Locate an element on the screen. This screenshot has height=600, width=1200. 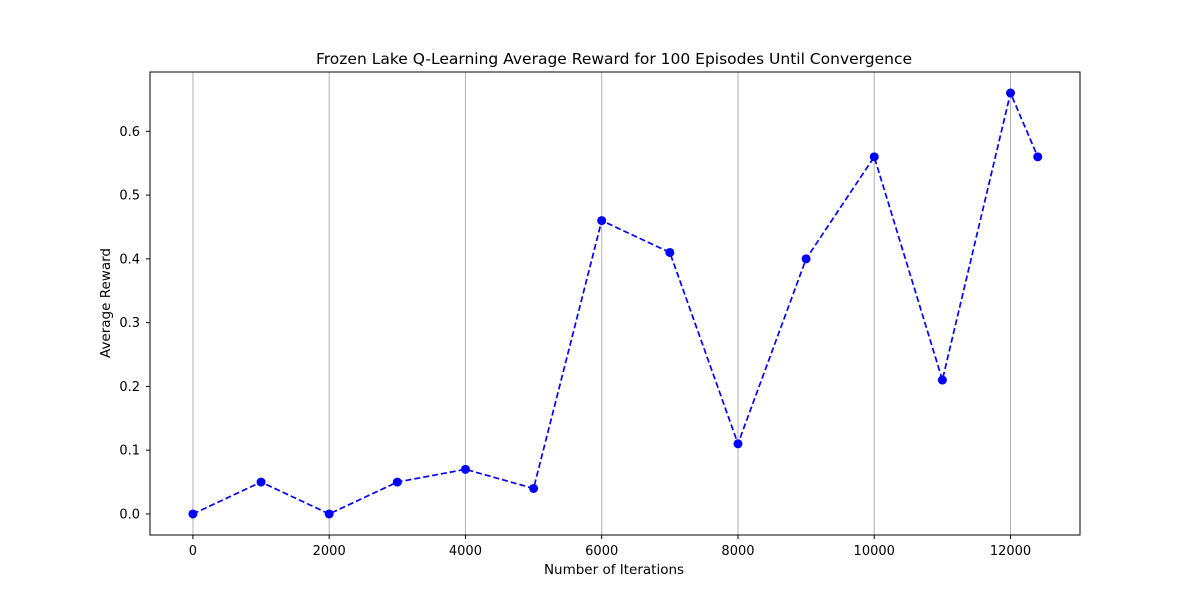
y-axis-title: Average Reward is located at coordinates (106, 303).